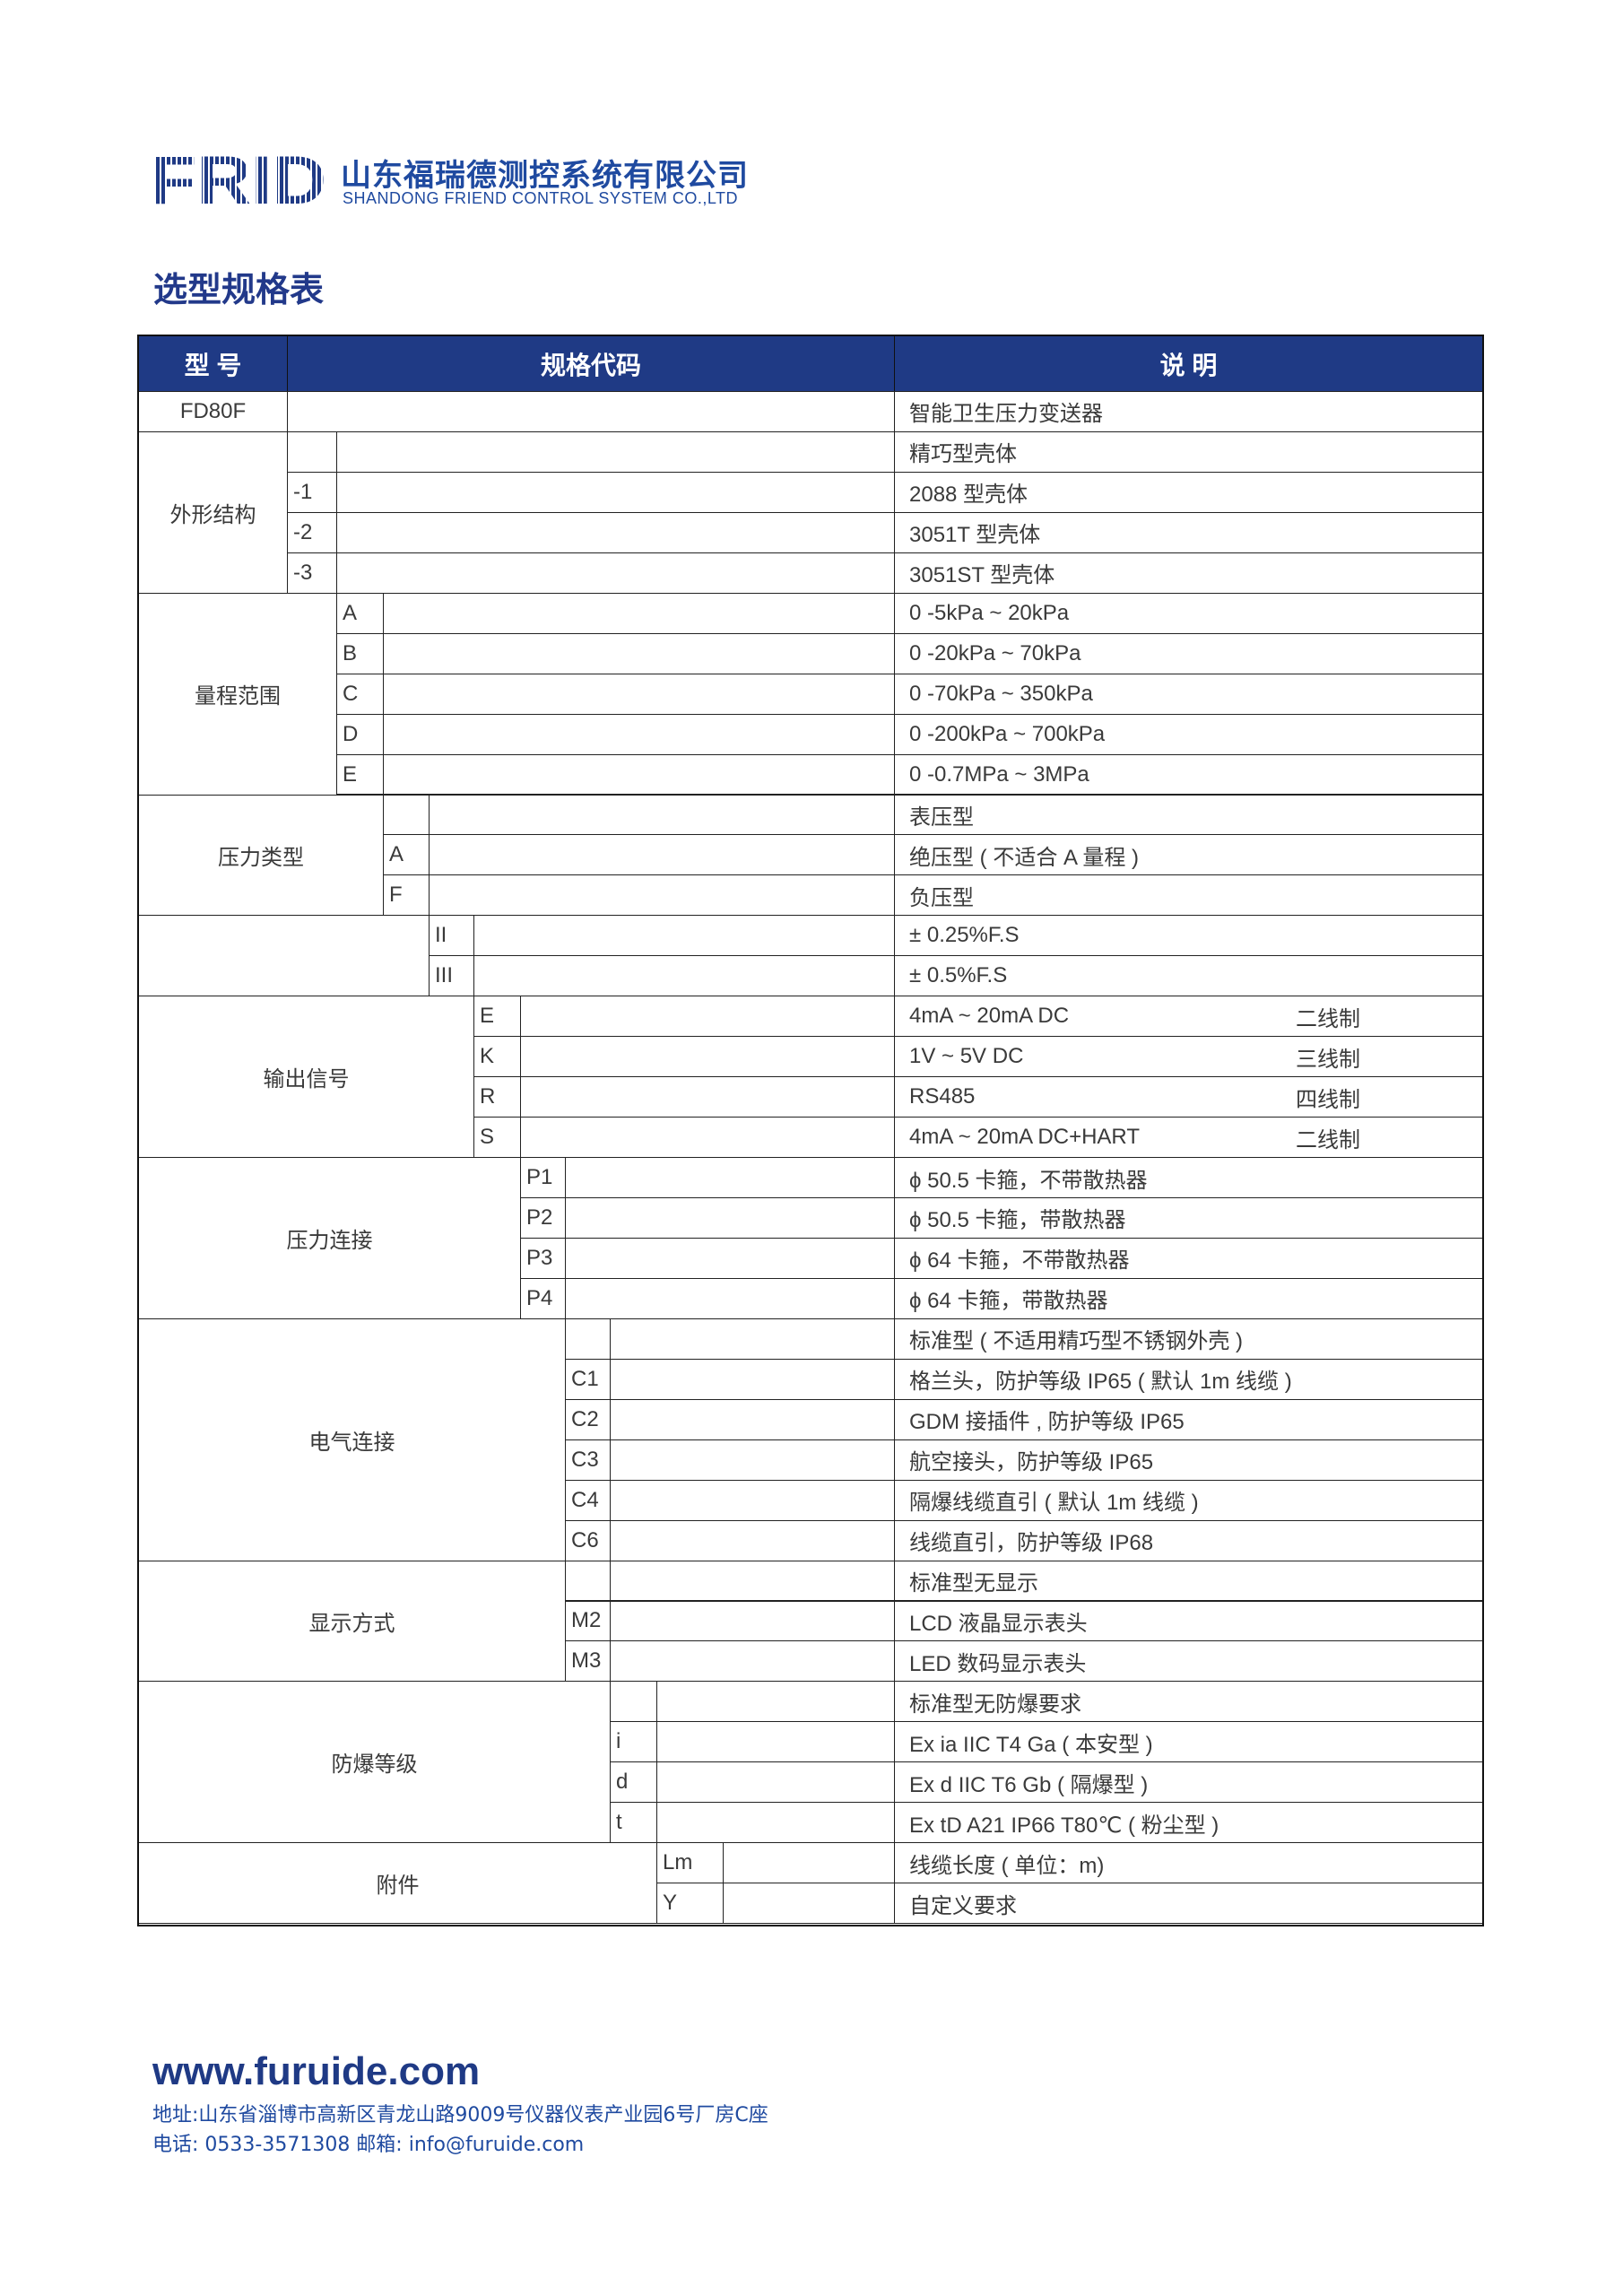  What do you see at coordinates (1328, 1059) in the screenshot?
I see `wiring-note: 三线制` at bounding box center [1328, 1059].